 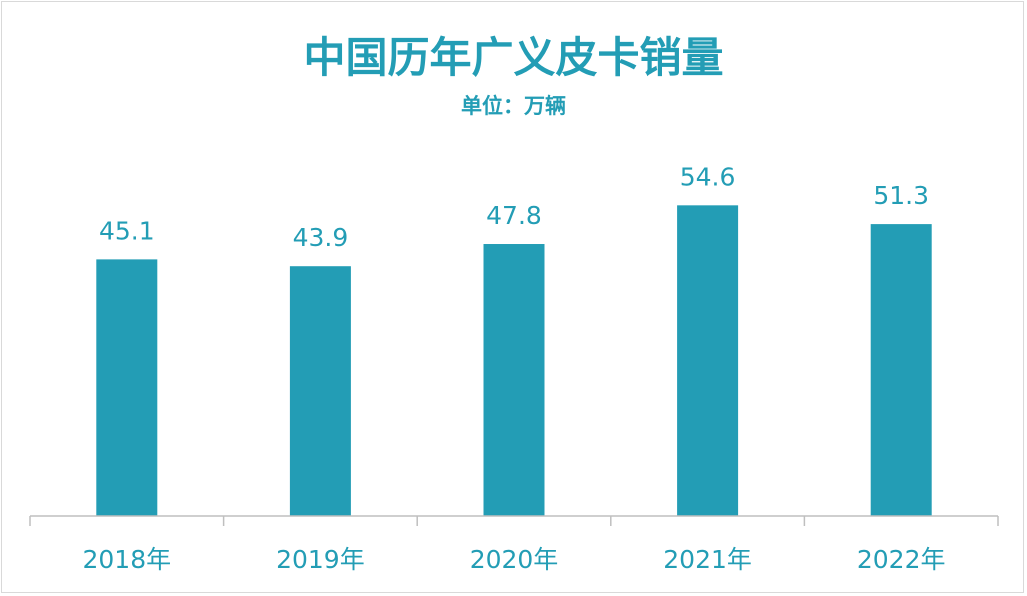 I want to click on x-tick-label: 2020年, so click(x=514, y=559).